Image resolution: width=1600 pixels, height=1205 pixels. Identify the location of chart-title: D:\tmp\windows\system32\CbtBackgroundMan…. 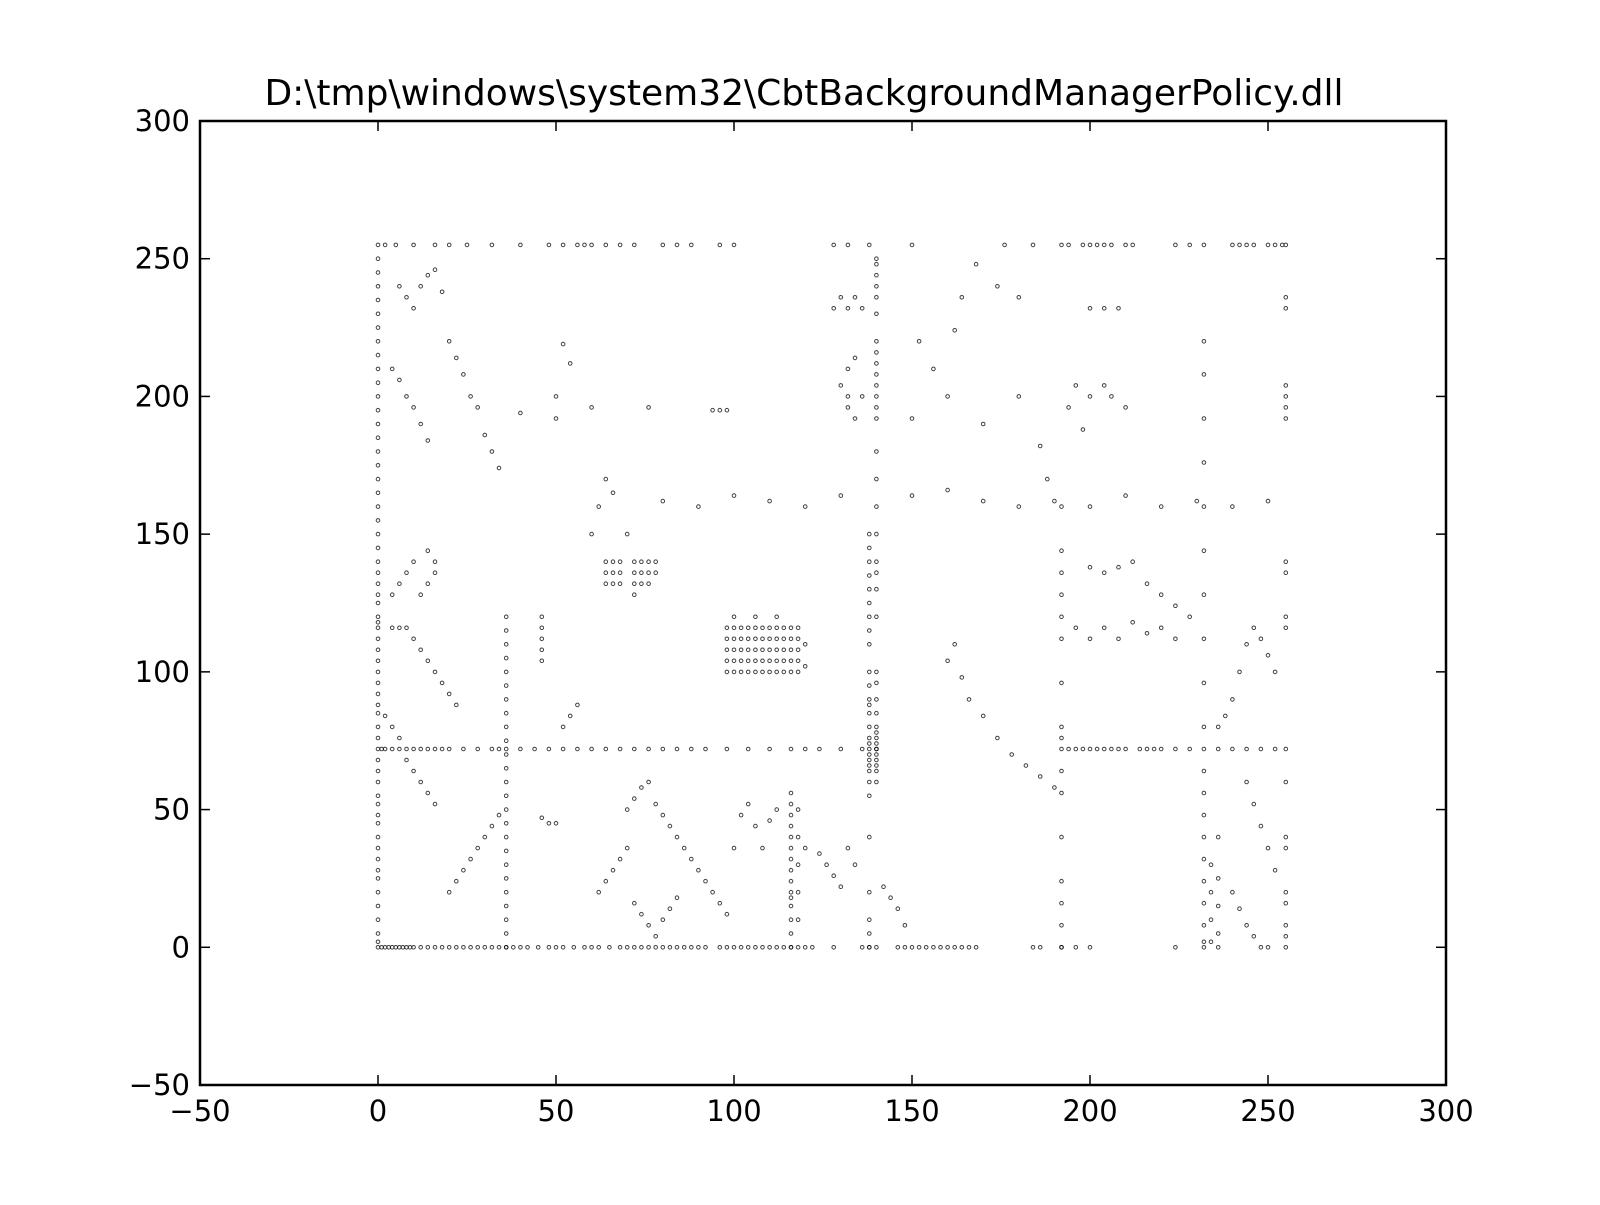
(803, 93).